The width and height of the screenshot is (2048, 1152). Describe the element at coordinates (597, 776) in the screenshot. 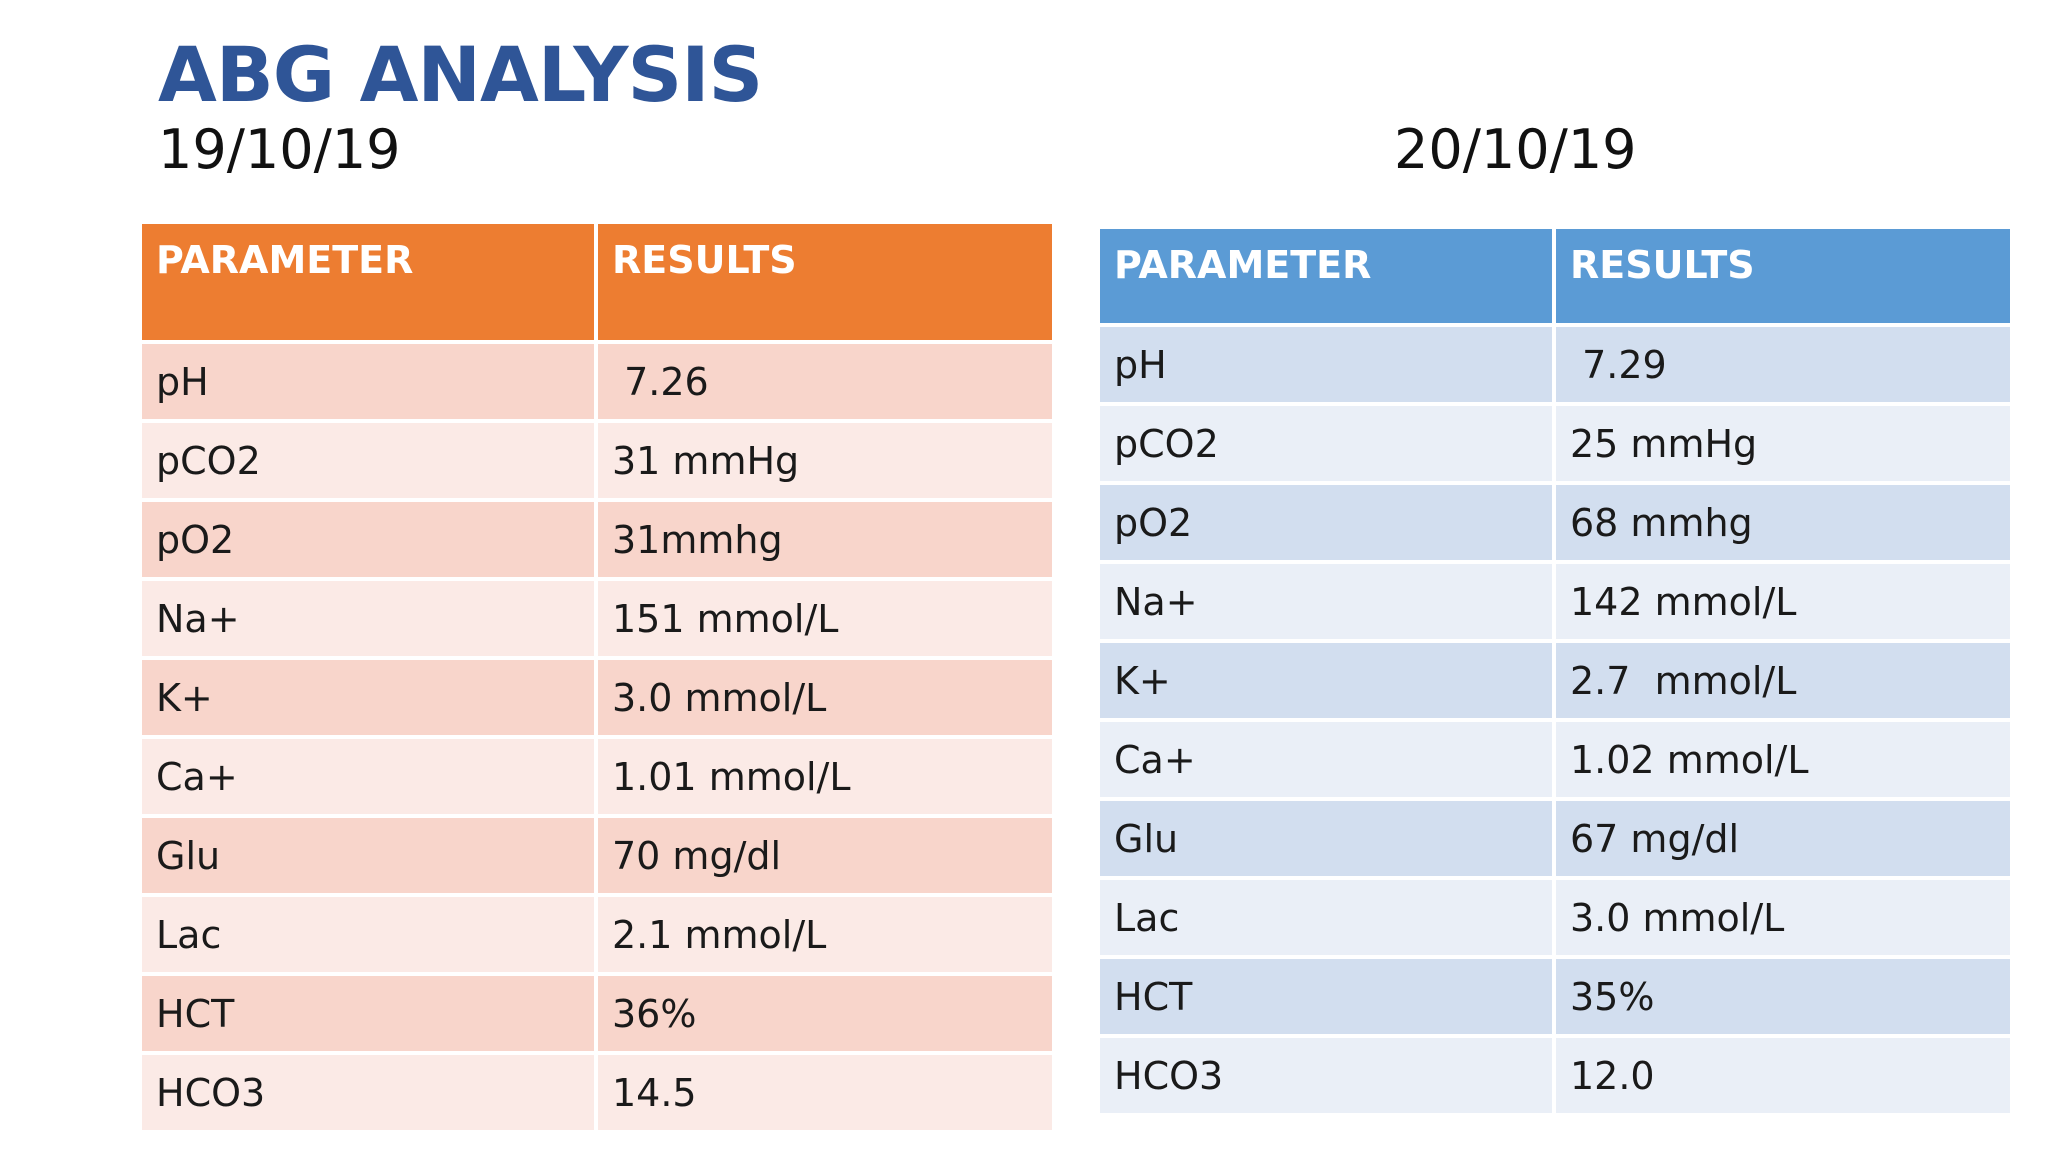

I see `table-row: Ca+ 1.01 mmol/L` at that location.